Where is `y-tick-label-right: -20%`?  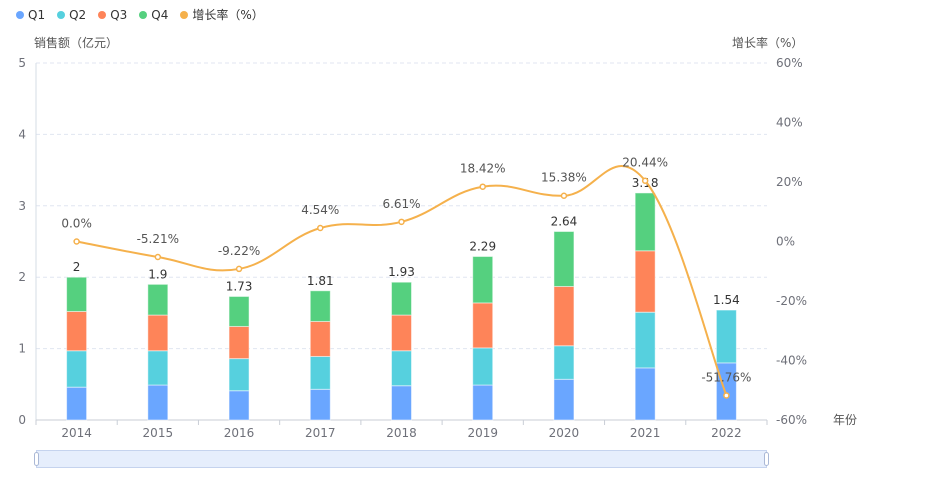 y-tick-label-right: -20% is located at coordinates (791, 301).